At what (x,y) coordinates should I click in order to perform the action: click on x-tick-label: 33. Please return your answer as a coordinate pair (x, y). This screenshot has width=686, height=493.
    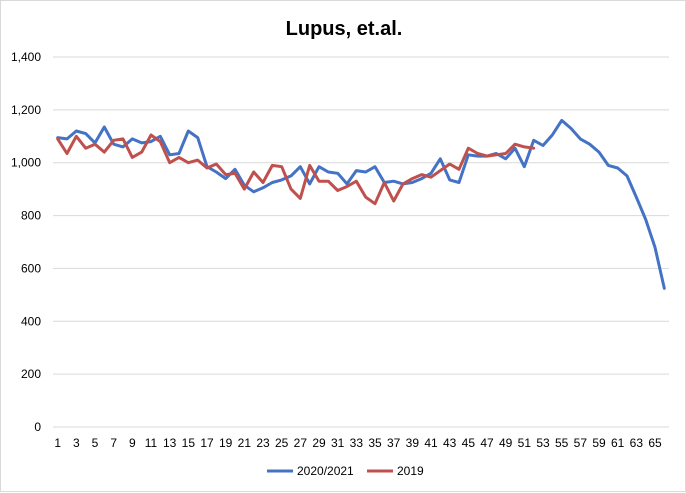
    Looking at the image, I should click on (357, 443).